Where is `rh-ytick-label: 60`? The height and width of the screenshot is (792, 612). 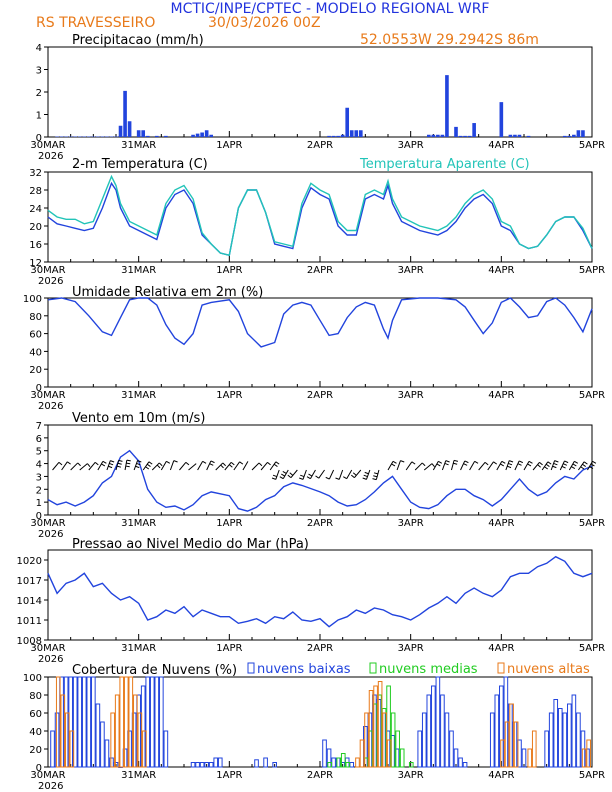
rh-ytick-label: 60 is located at coordinates (35, 335).